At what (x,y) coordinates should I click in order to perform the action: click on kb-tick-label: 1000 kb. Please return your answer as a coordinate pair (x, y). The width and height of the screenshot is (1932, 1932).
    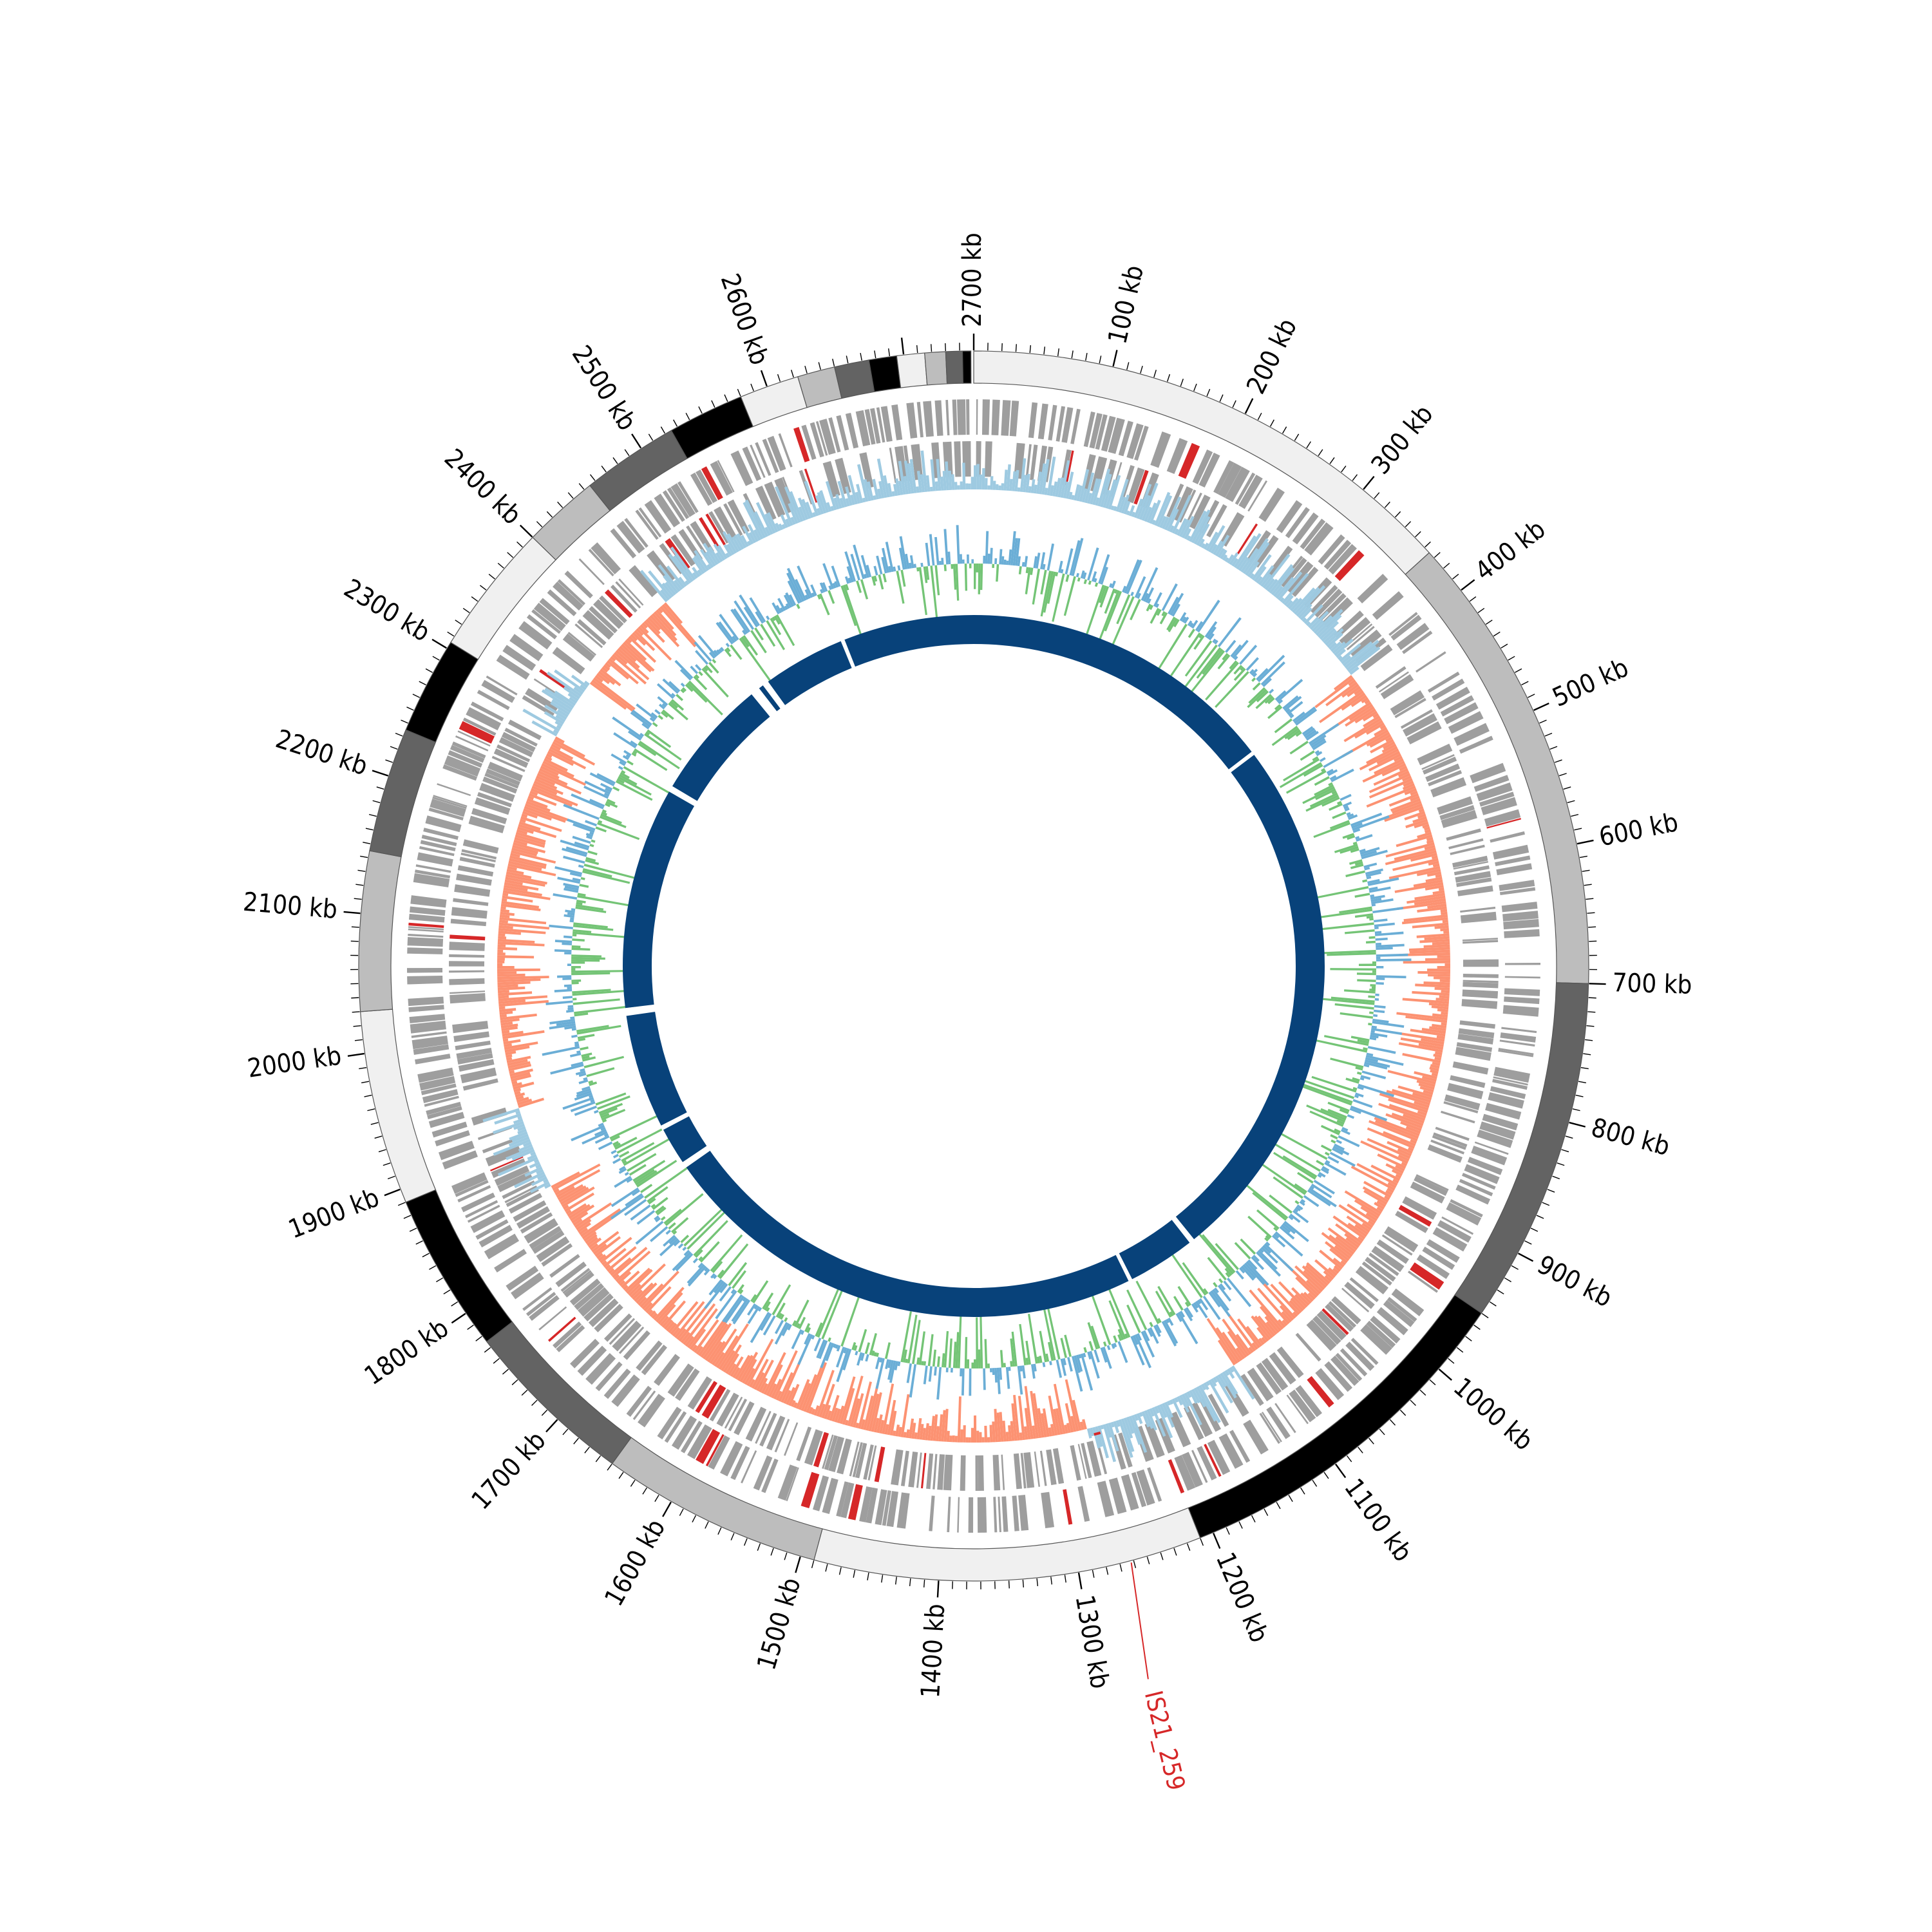
    Looking at the image, I should click on (1494, 1415).